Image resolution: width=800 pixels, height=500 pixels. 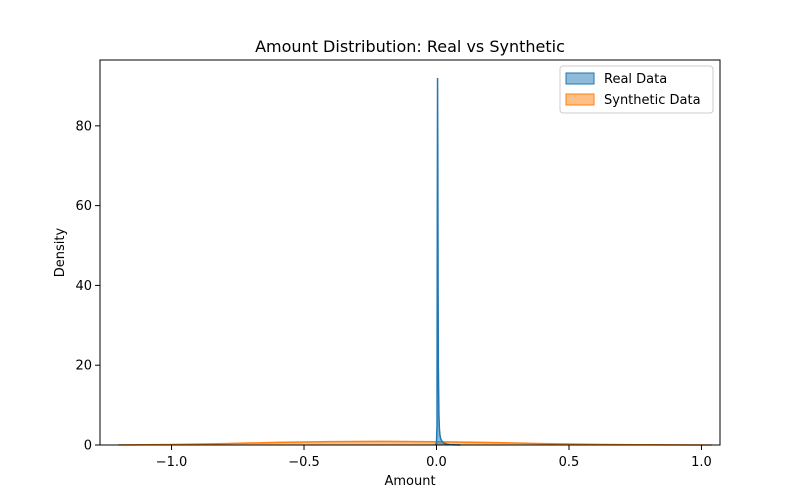 What do you see at coordinates (88, 446) in the screenshot?
I see `y-tick-label: 0` at bounding box center [88, 446].